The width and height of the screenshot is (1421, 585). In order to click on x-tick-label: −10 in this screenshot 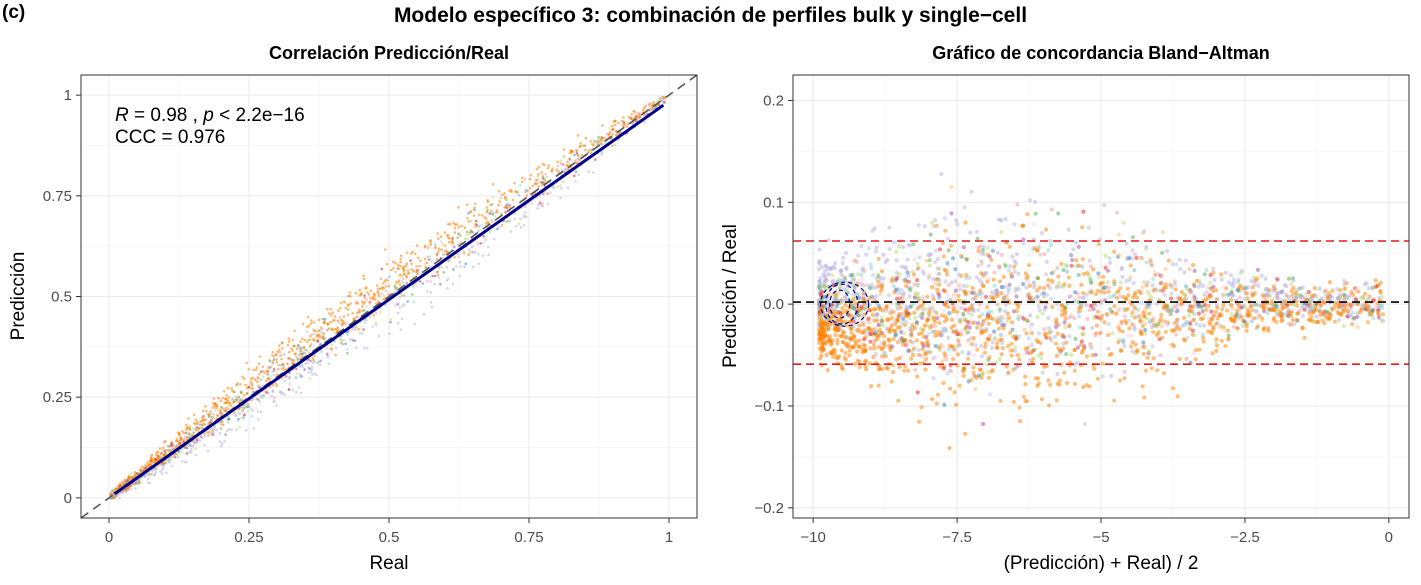, I will do `click(812, 537)`.